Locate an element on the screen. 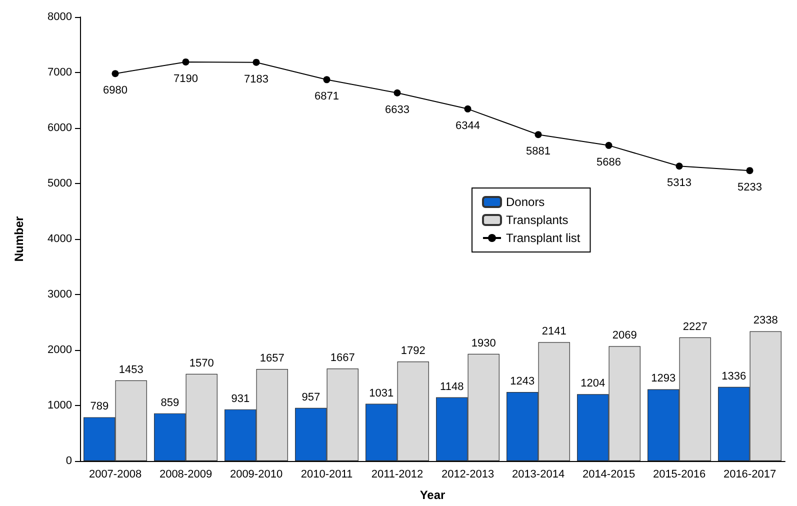 The height and width of the screenshot is (506, 797). data-label: 1453 is located at coordinates (131, 370).